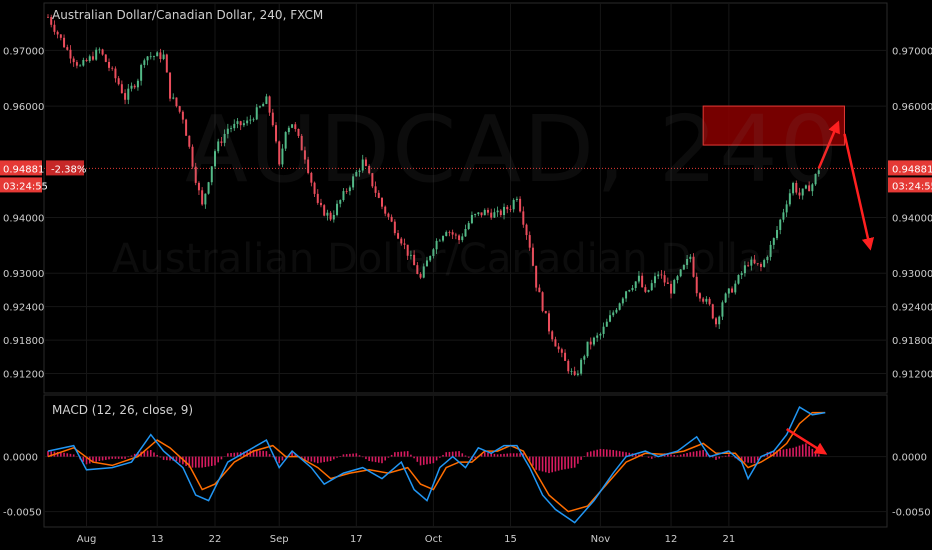 The width and height of the screenshot is (932, 550). I want to click on y-tick-label-left: 0.96000, so click(23, 107).